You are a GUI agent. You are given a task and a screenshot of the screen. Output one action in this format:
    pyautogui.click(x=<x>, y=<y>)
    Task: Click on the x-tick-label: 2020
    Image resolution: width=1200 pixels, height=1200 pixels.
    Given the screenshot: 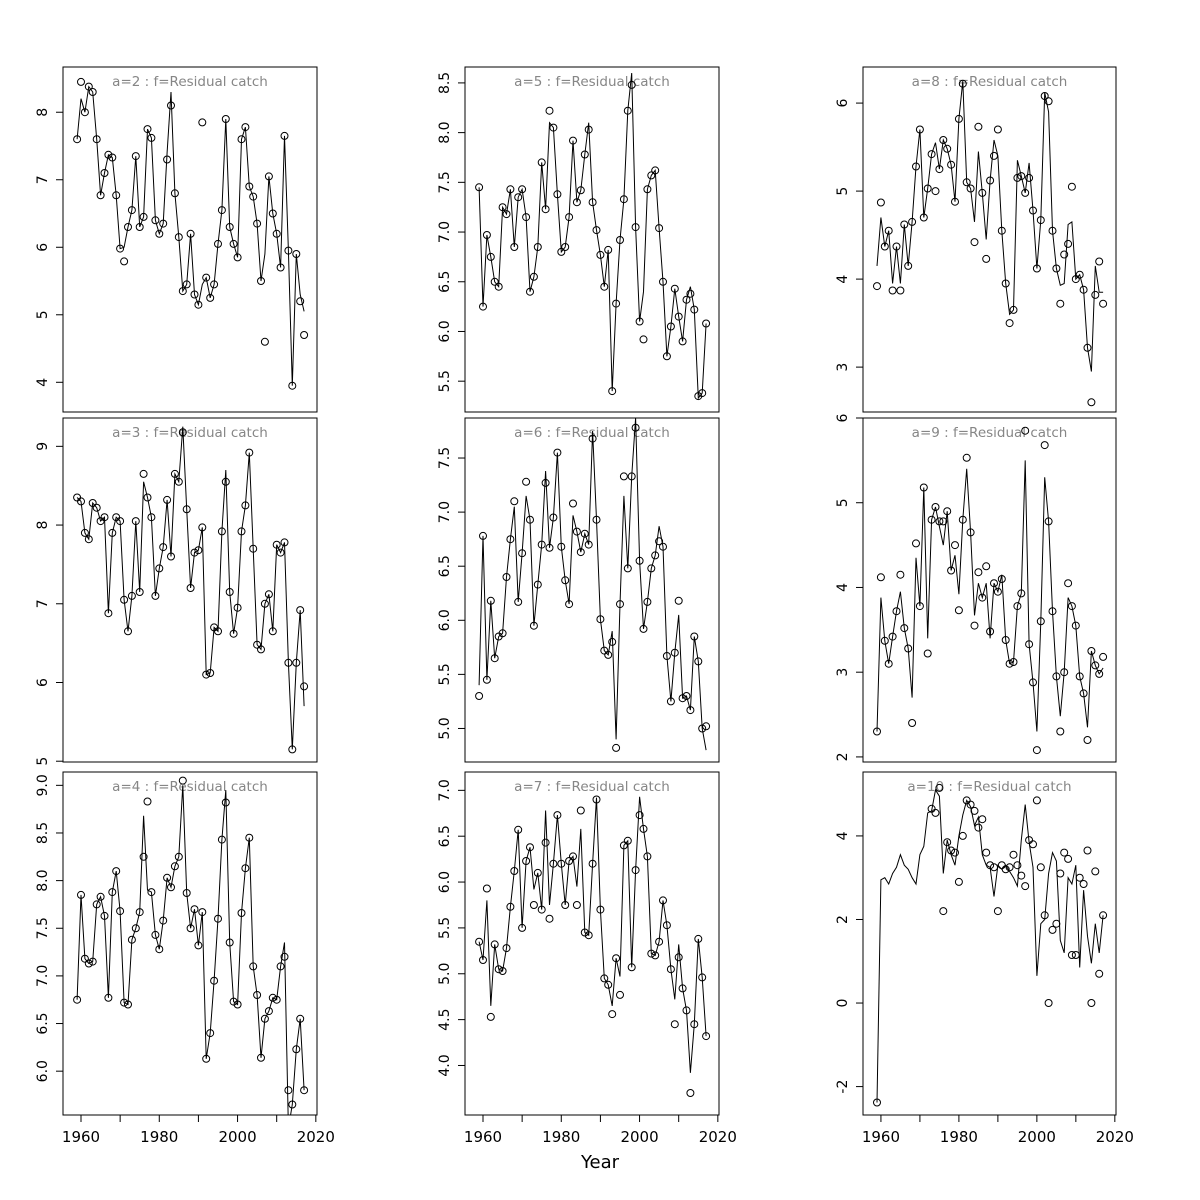 What is the action you would take?
    pyautogui.click(x=1115, y=1137)
    